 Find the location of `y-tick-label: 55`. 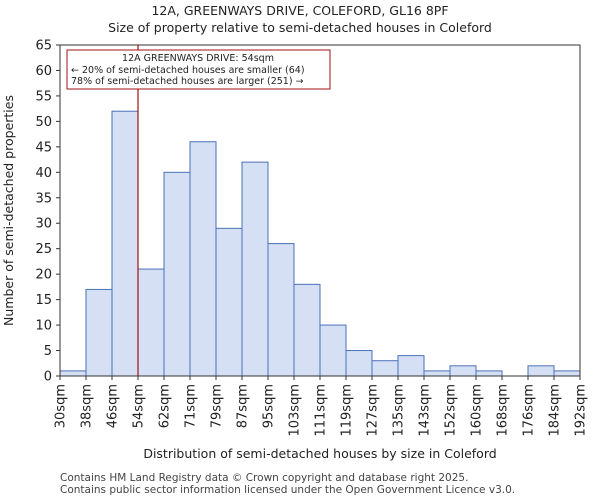

y-tick-label: 55 is located at coordinates (43, 96).